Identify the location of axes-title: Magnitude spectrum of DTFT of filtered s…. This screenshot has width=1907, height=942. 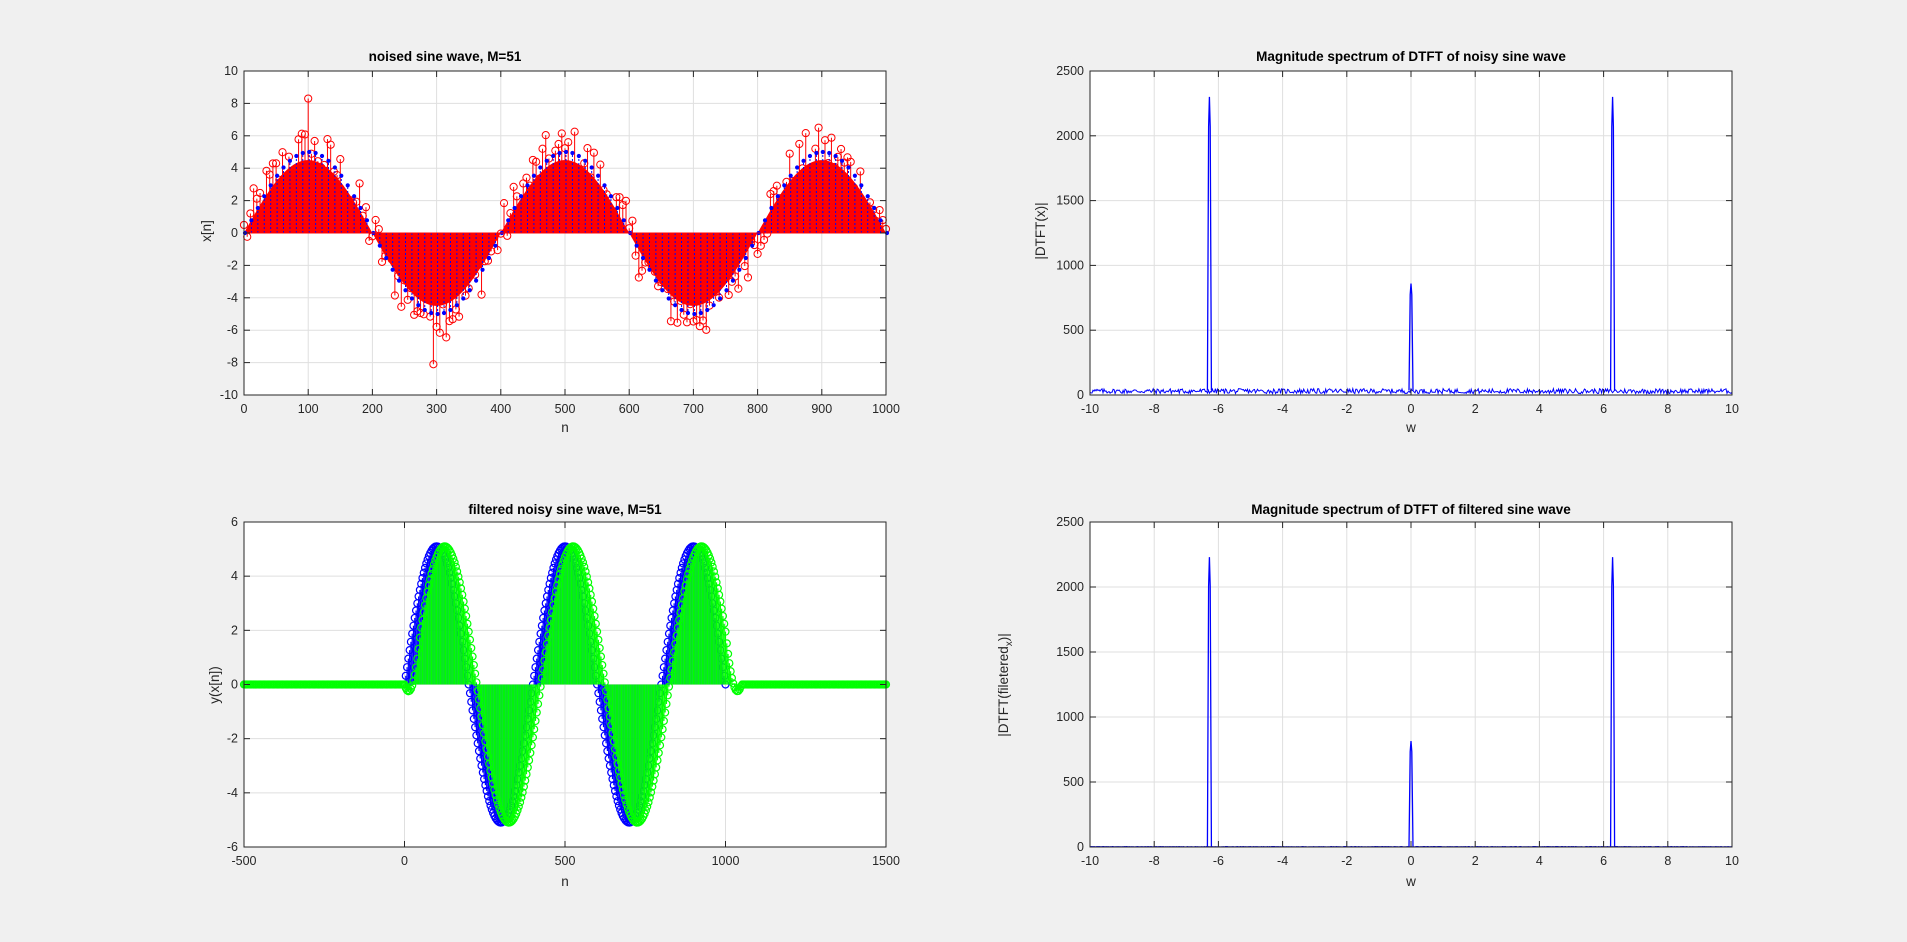
(1411, 509).